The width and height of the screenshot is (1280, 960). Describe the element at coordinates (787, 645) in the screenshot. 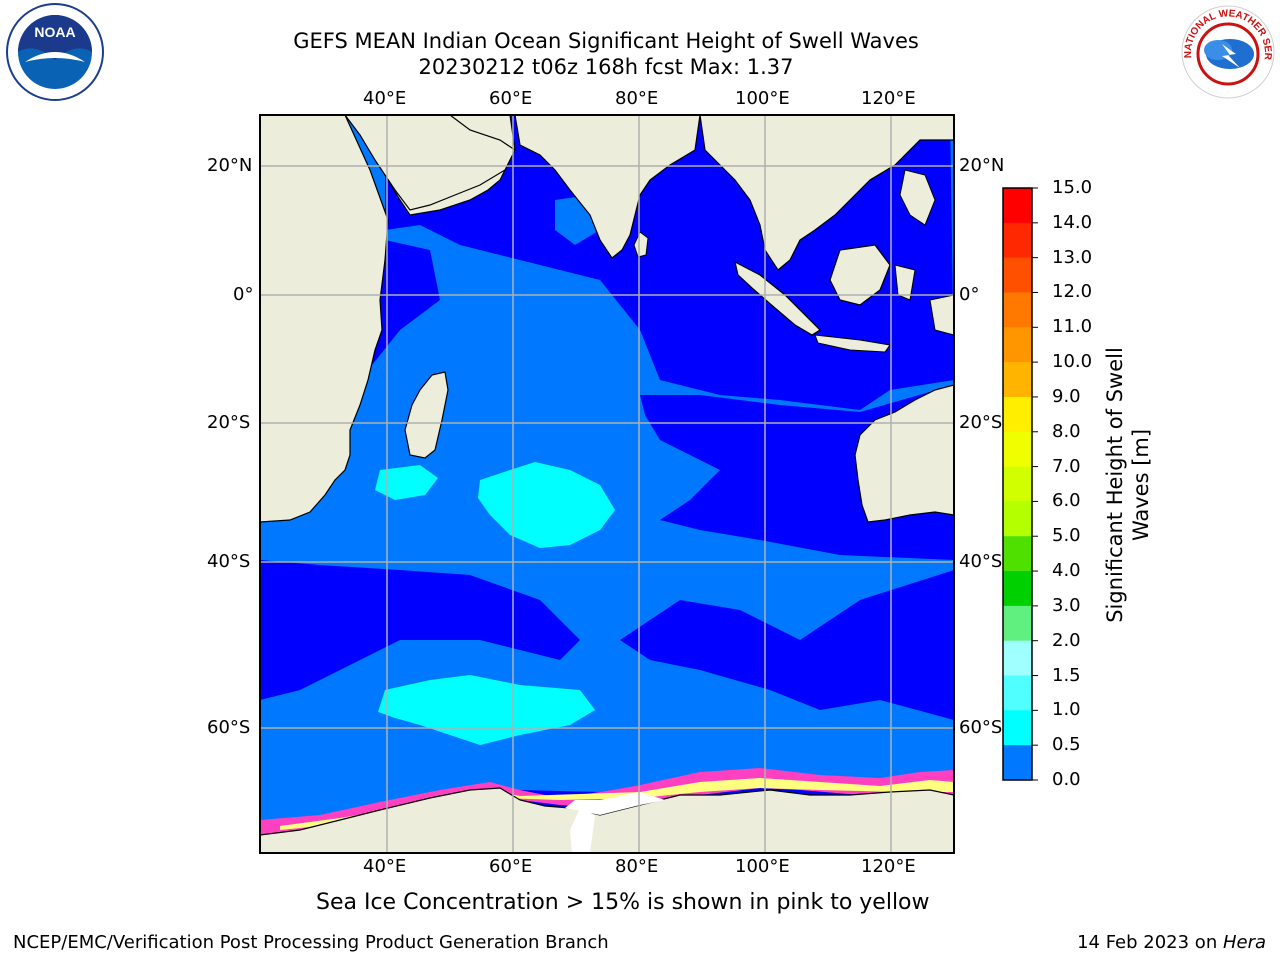

I see `swell-low-southeast` at that location.